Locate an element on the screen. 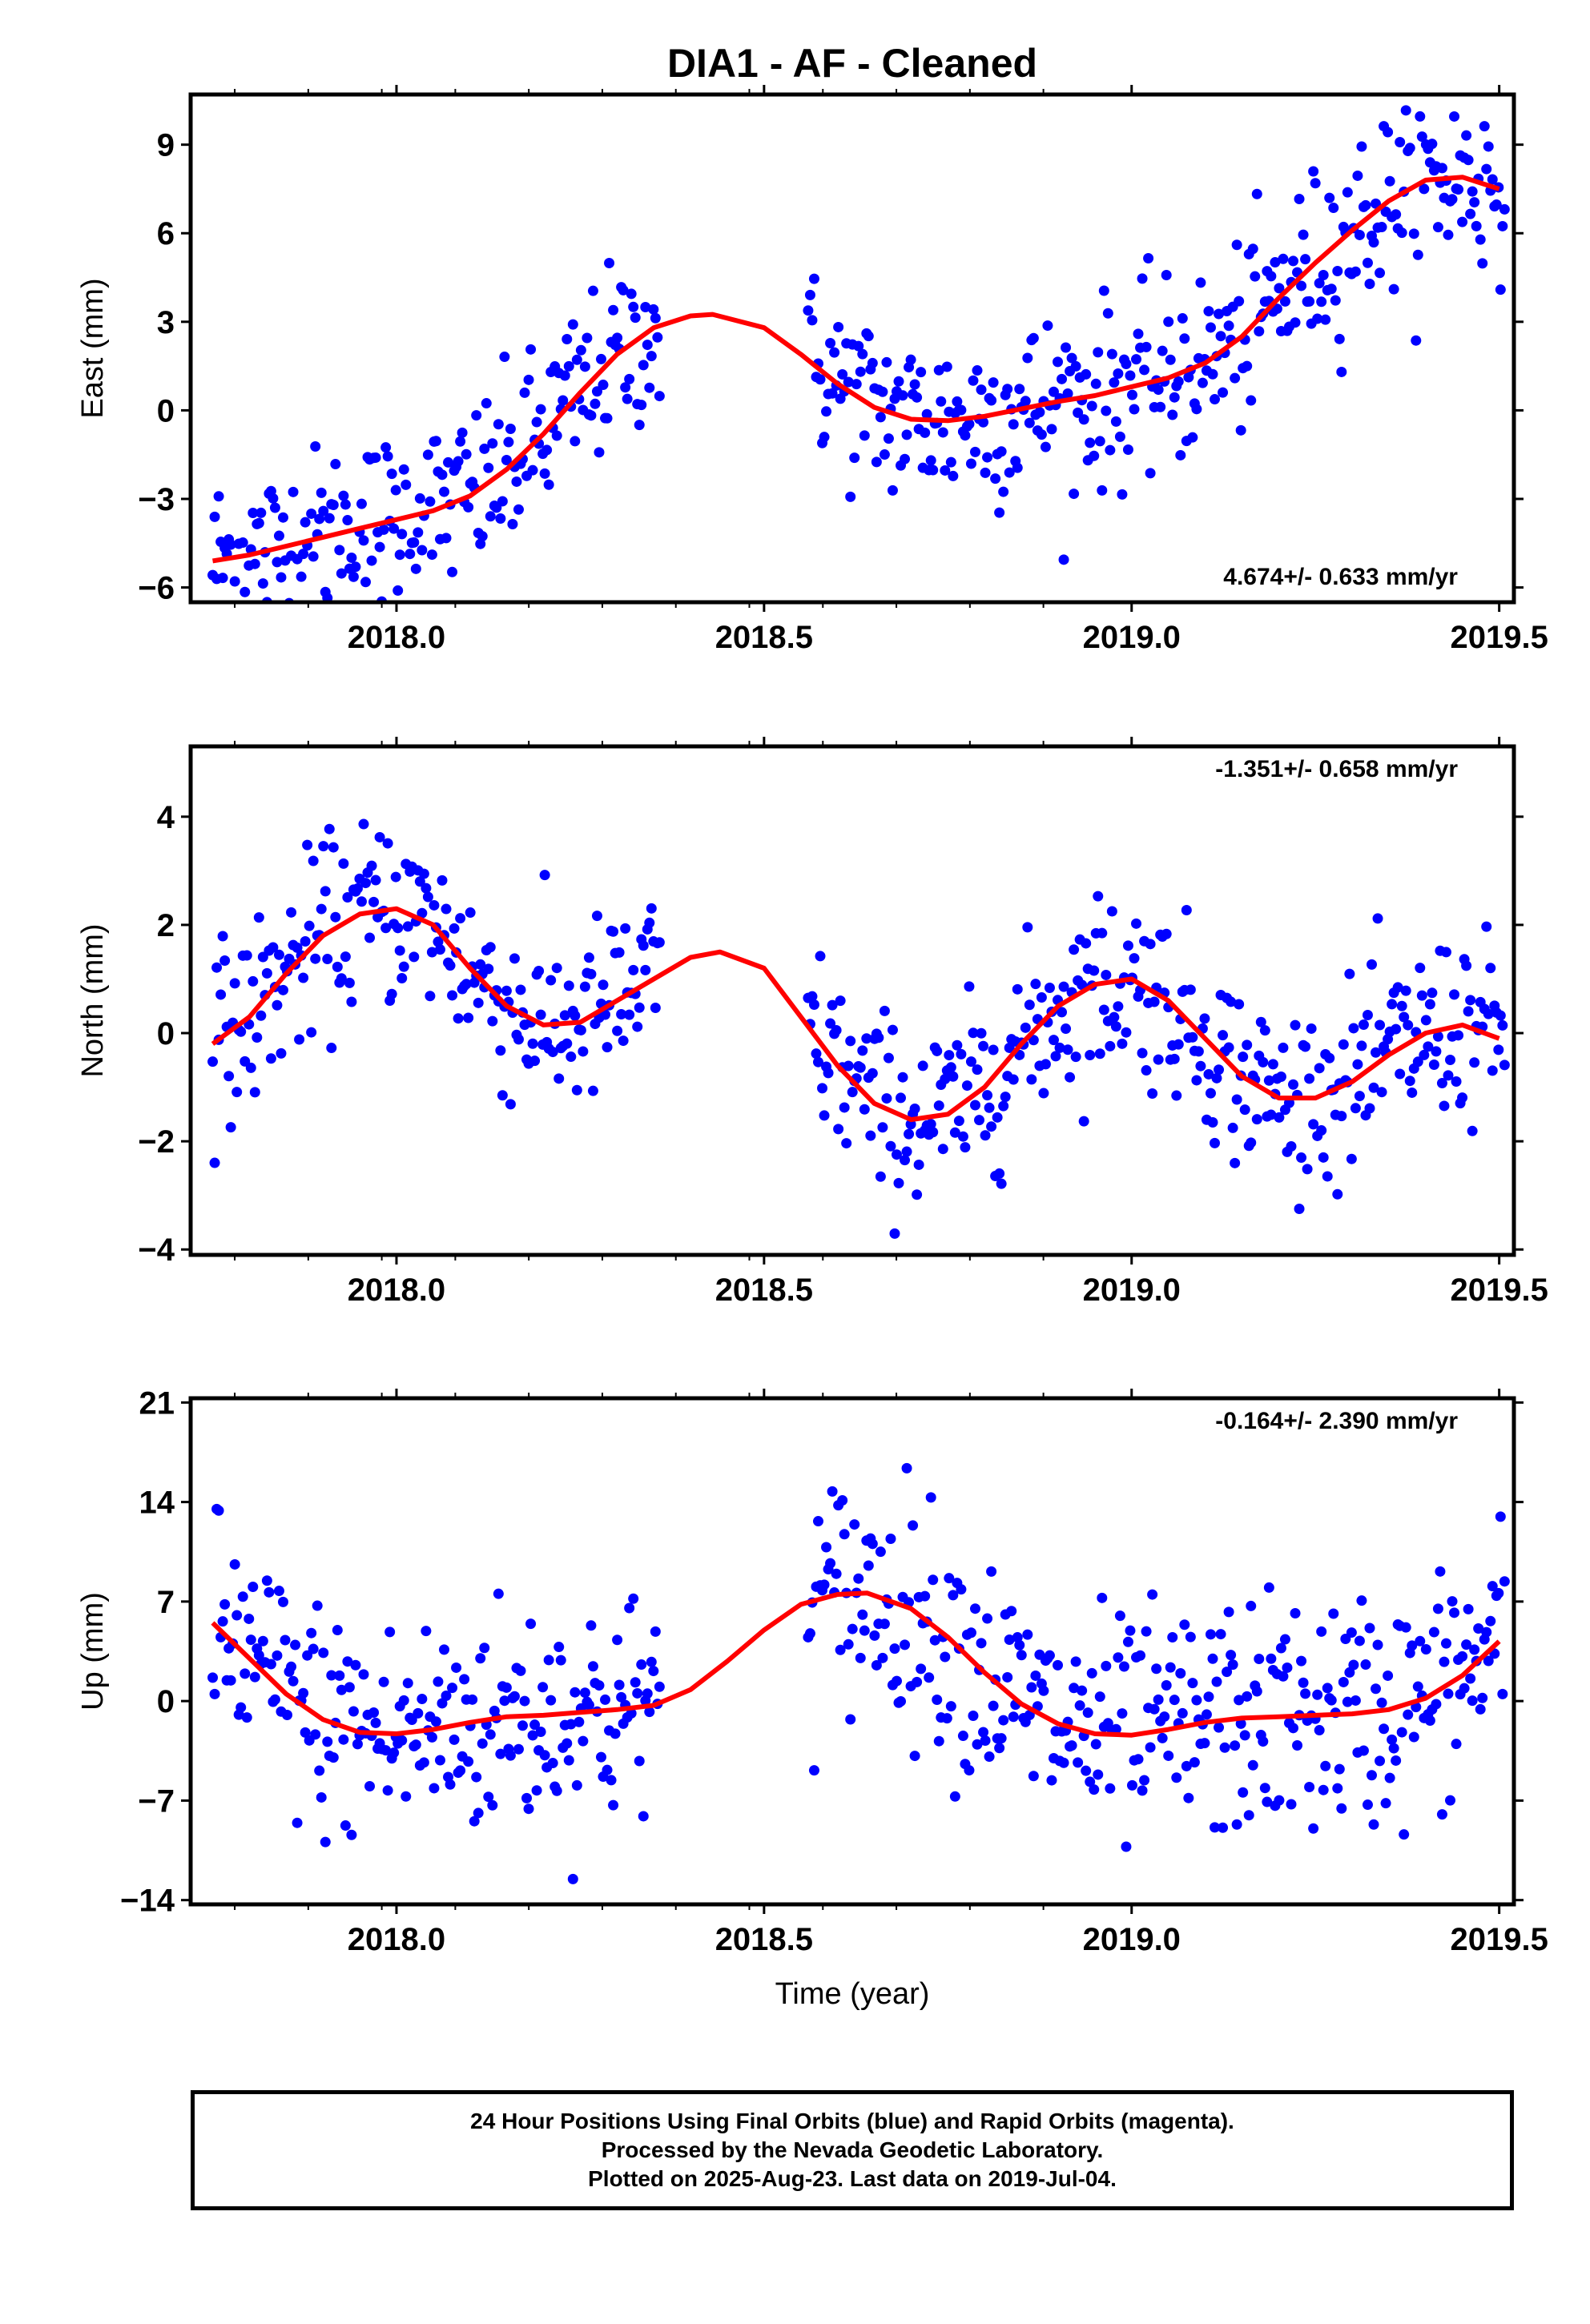 This screenshot has height=2324, width=1590. y-tick-label: 21 is located at coordinates (157, 1403).